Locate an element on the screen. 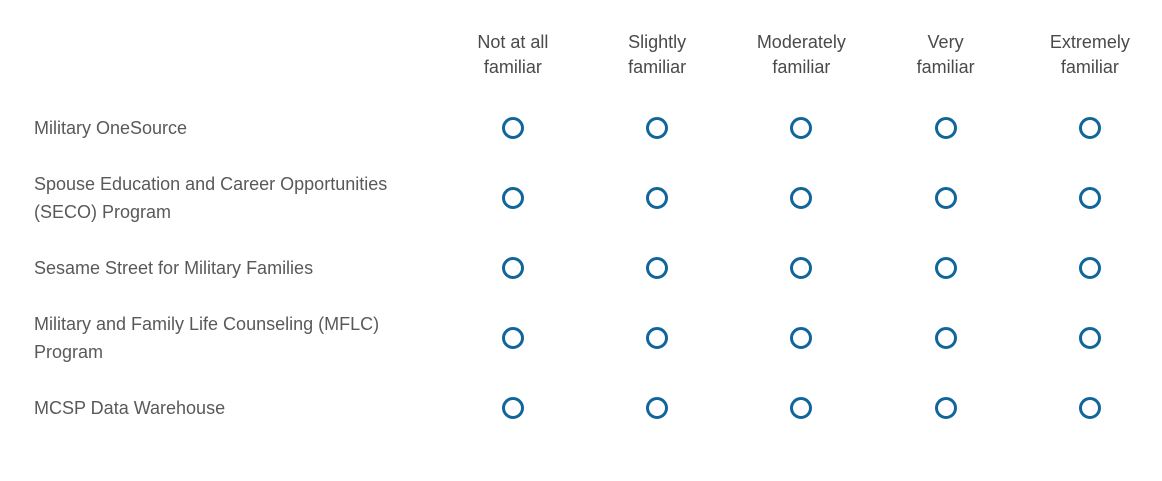 This screenshot has height=481, width=1162. column-header-line1: Moderately is located at coordinates (801, 42).